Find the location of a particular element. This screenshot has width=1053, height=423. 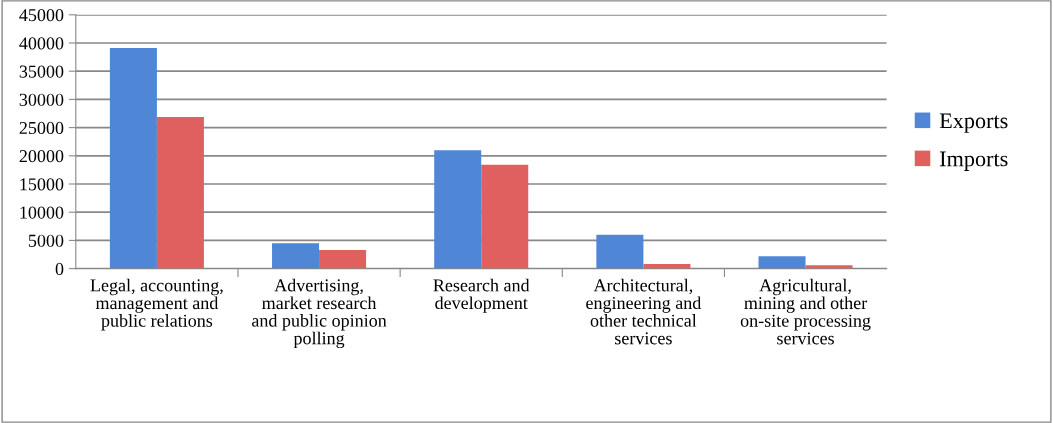

y-tick-label: 30000 is located at coordinates (41, 99).